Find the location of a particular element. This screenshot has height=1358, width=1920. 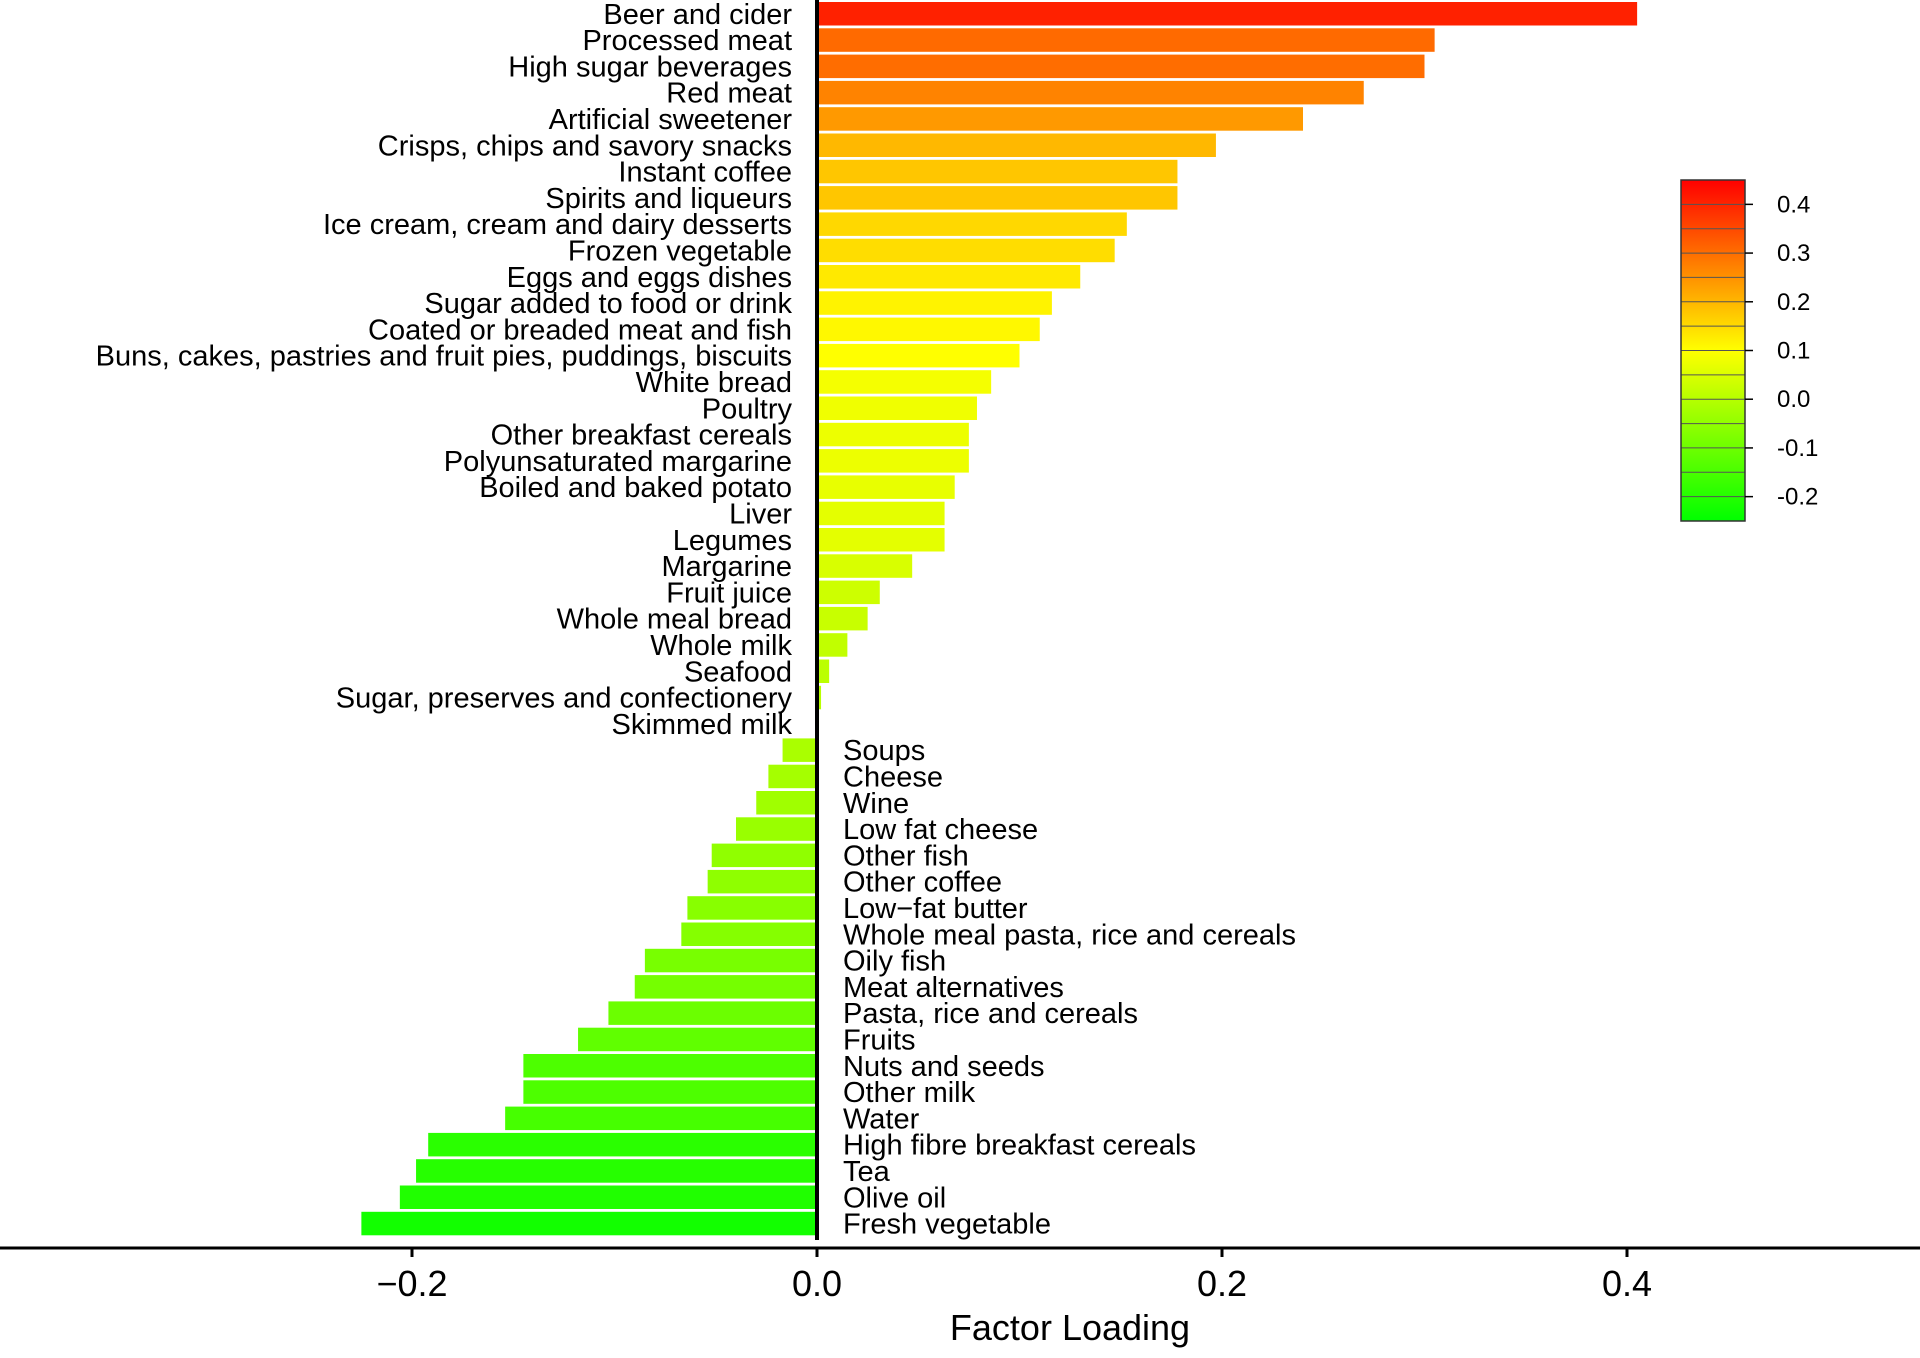

category-label-34: Low−fat butter is located at coordinates (935, 909).